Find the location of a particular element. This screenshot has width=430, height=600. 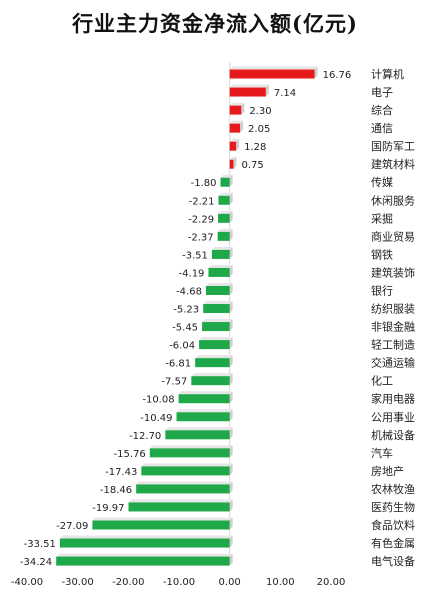

bar-value-label: 2.05 is located at coordinates (259, 129).